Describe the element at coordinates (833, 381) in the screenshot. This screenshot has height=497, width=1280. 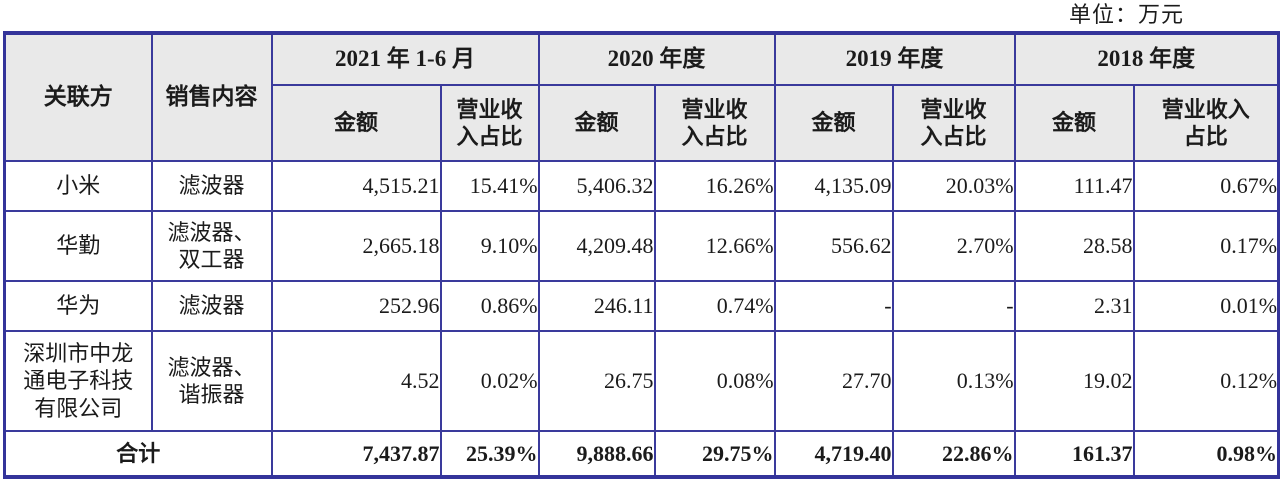
I see `table-cell: 27.70` at that location.